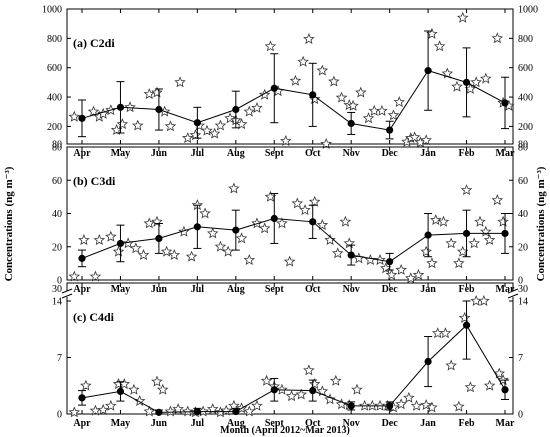 Image resolution: width=550 pixels, height=437 pixels. Describe the element at coordinates (525, 98) in the screenshot. I see `y-tick-label-right: 400` at that location.